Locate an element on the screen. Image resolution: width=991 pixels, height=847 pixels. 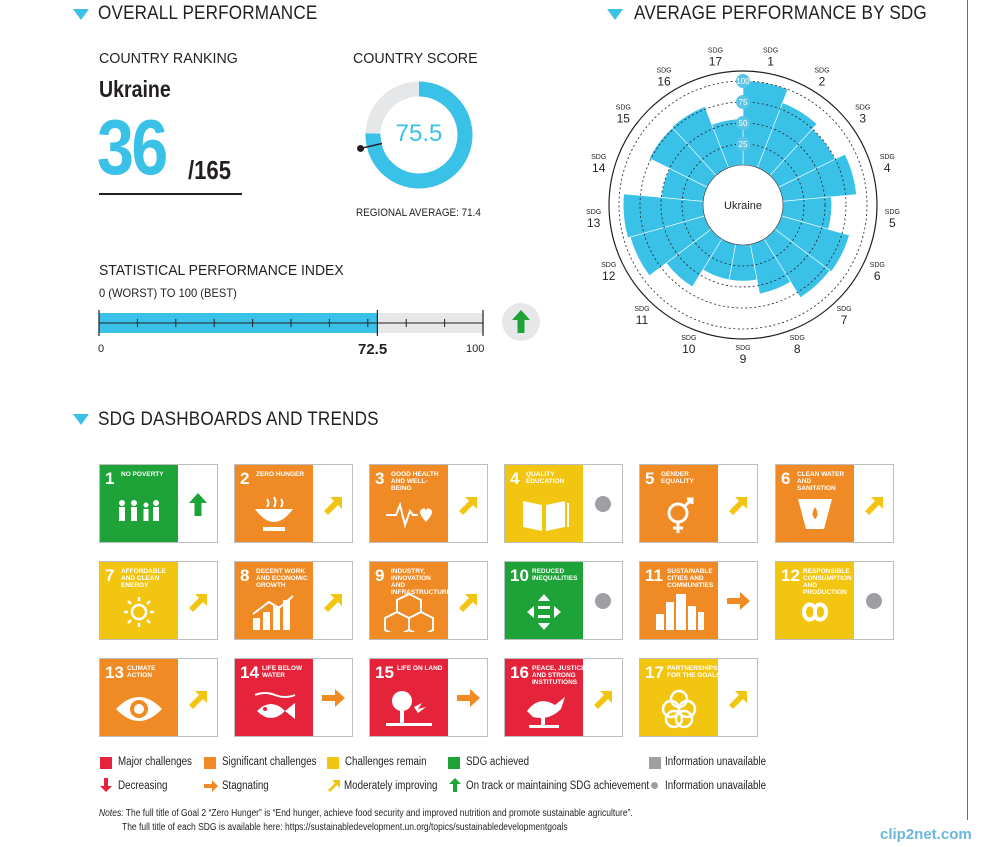
radial-outer-ring is located at coordinates (743, 205).